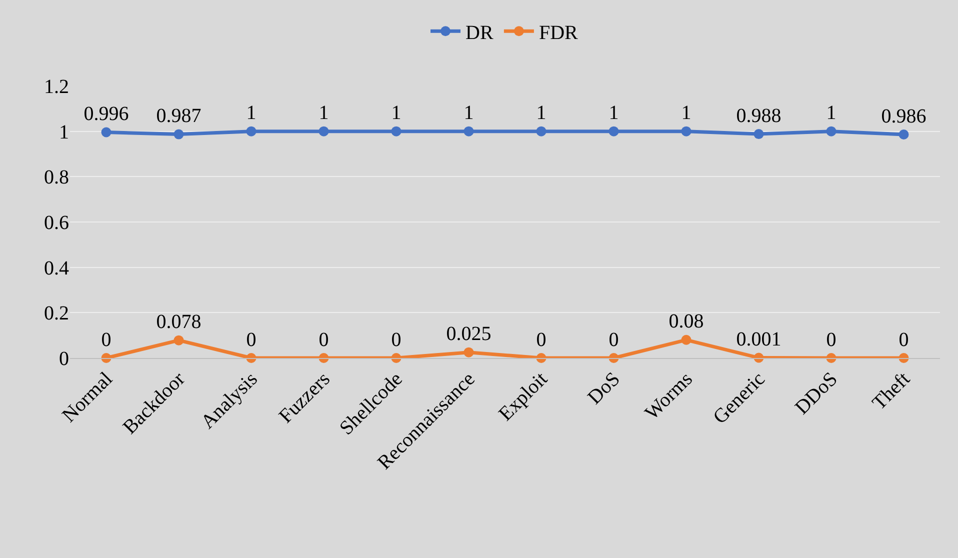 This screenshot has width=958, height=558. I want to click on y-tick-label: 1.2, so click(56, 87).